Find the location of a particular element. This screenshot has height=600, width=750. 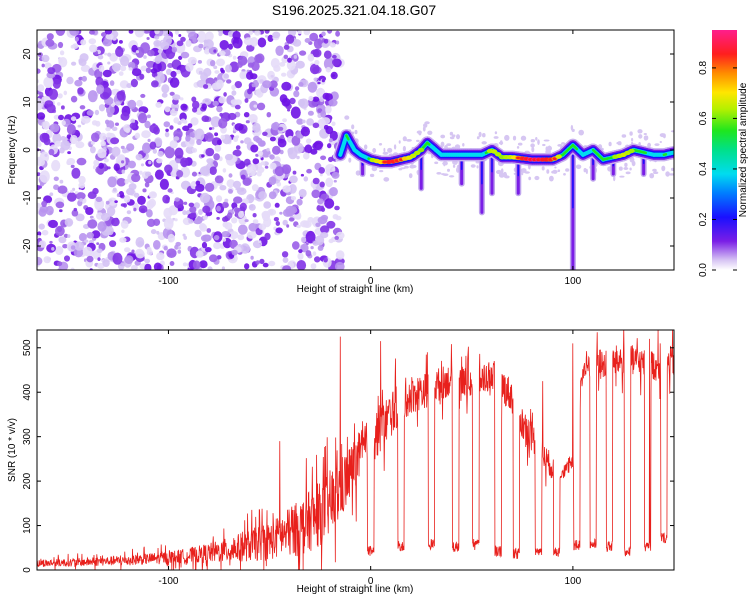

colorbar-label: Normalized spectral amplitude is located at coordinates (743, 149).